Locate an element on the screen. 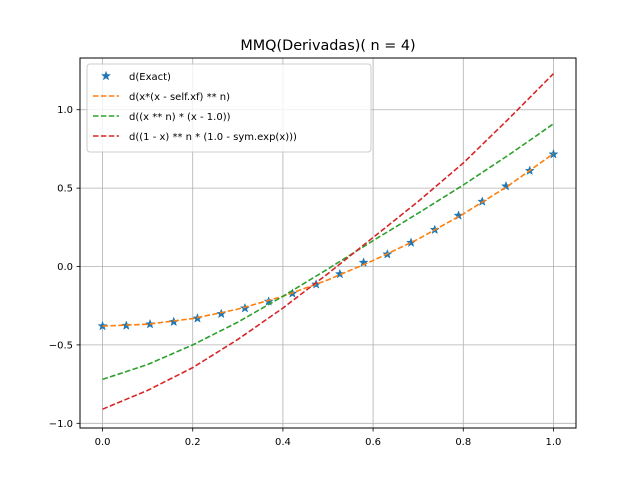 The height and width of the screenshot is (480, 640). legend-box is located at coordinates (229, 108).